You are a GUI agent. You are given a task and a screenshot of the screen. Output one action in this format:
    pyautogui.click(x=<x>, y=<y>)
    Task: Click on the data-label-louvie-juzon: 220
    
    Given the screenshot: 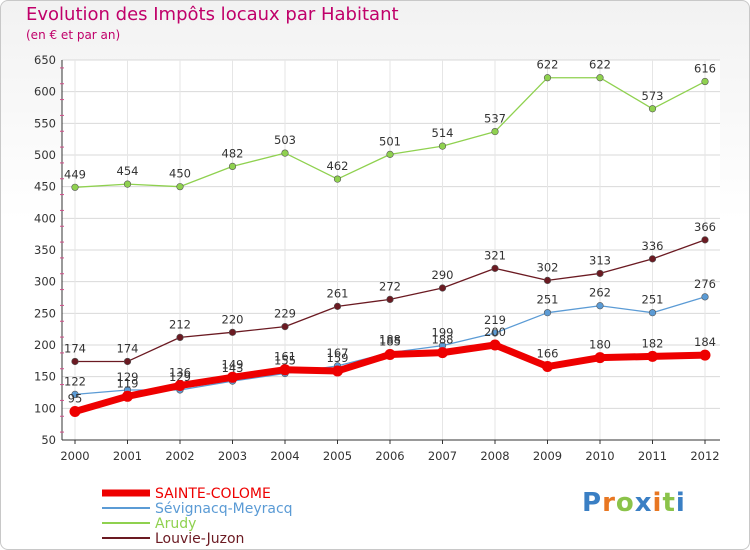 What is the action you would take?
    pyautogui.click(x=233, y=319)
    